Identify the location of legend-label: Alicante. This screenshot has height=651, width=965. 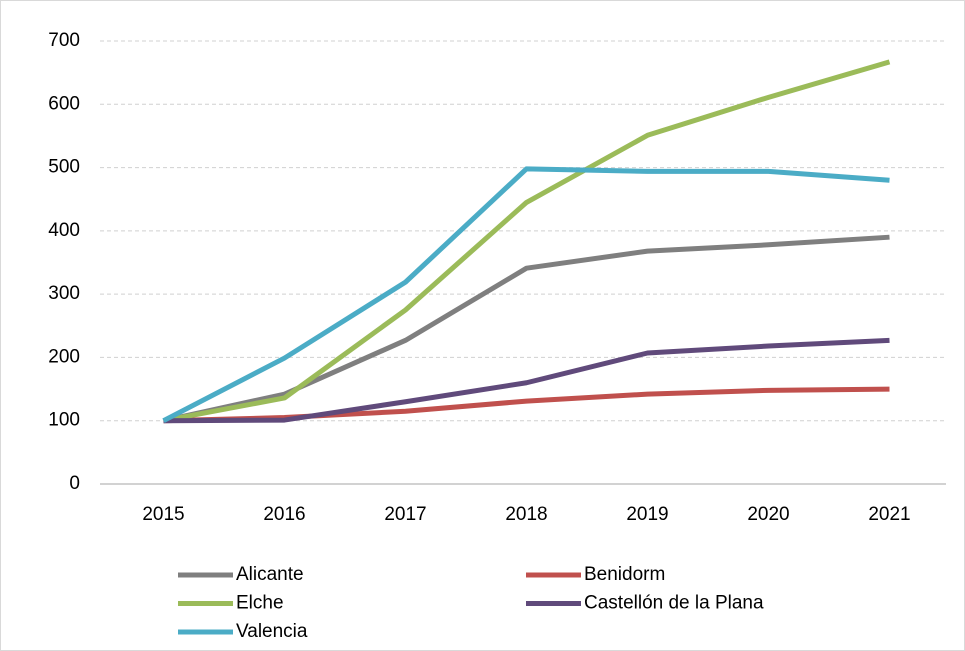
(270, 574).